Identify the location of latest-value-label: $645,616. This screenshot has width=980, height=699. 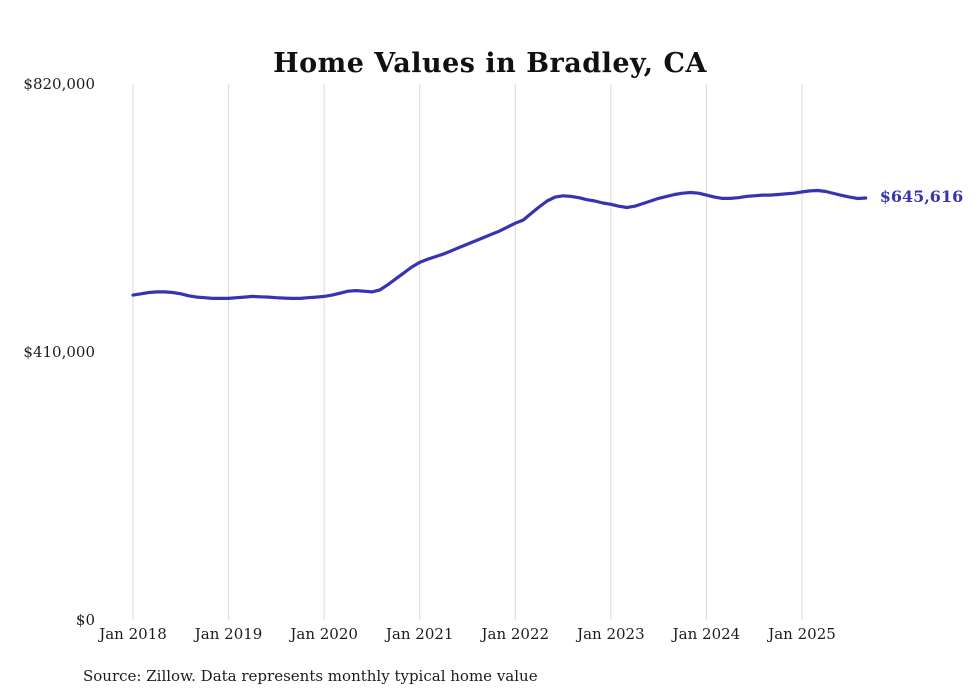
(921, 196).